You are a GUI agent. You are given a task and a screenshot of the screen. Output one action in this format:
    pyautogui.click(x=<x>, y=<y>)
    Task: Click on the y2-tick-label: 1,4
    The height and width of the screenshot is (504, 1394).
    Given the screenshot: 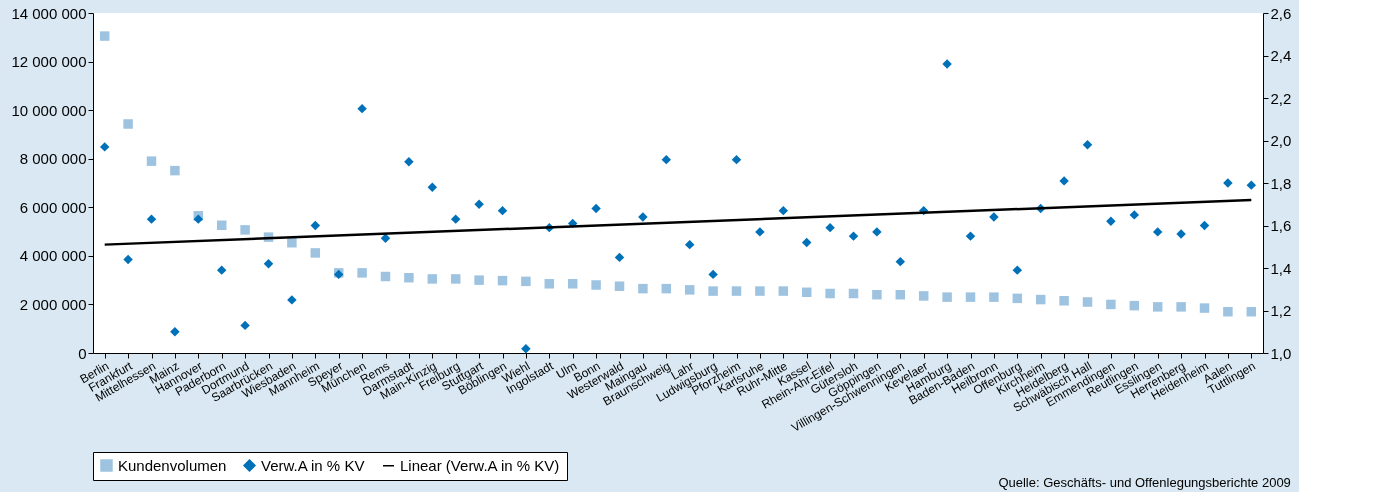 What is the action you would take?
    pyautogui.click(x=1281, y=268)
    